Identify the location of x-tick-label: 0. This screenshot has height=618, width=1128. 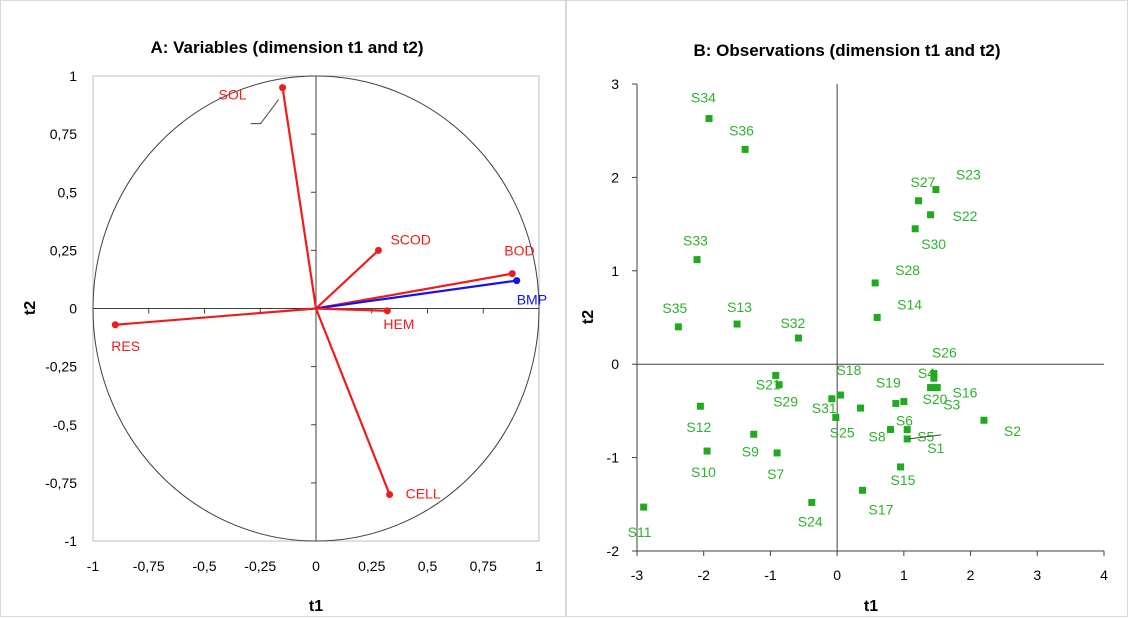
(837, 575).